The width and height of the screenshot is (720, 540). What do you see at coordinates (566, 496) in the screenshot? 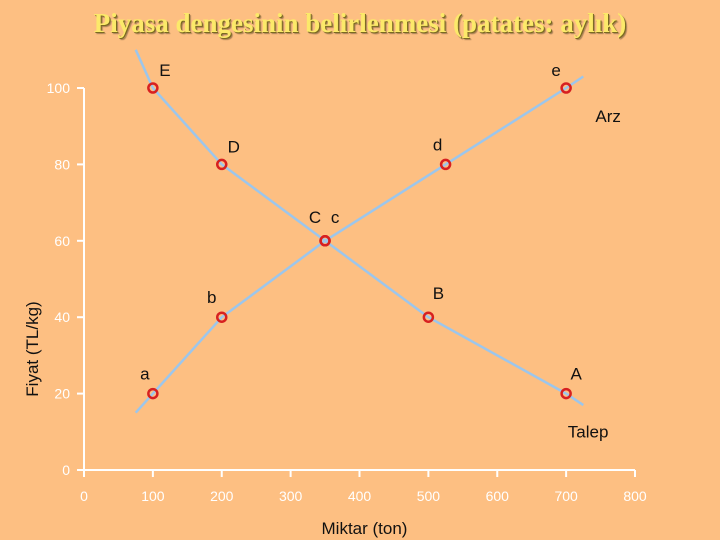
I see `x-tick-label: 700` at bounding box center [566, 496].